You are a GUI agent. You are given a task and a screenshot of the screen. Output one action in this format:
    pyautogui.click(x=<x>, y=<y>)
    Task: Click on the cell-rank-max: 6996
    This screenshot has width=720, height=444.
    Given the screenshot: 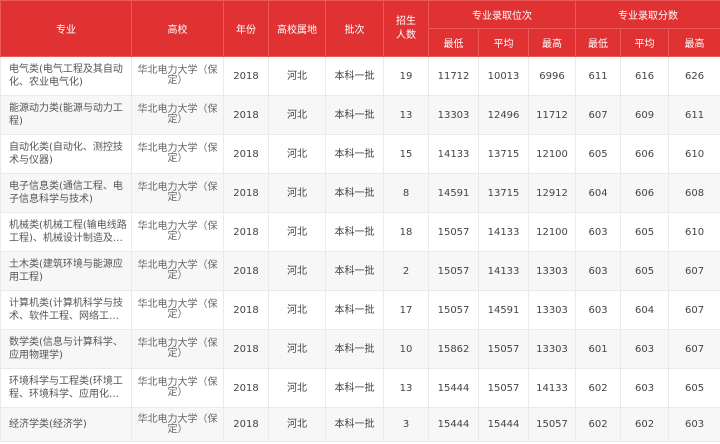 What is the action you would take?
    pyautogui.click(x=552, y=76)
    